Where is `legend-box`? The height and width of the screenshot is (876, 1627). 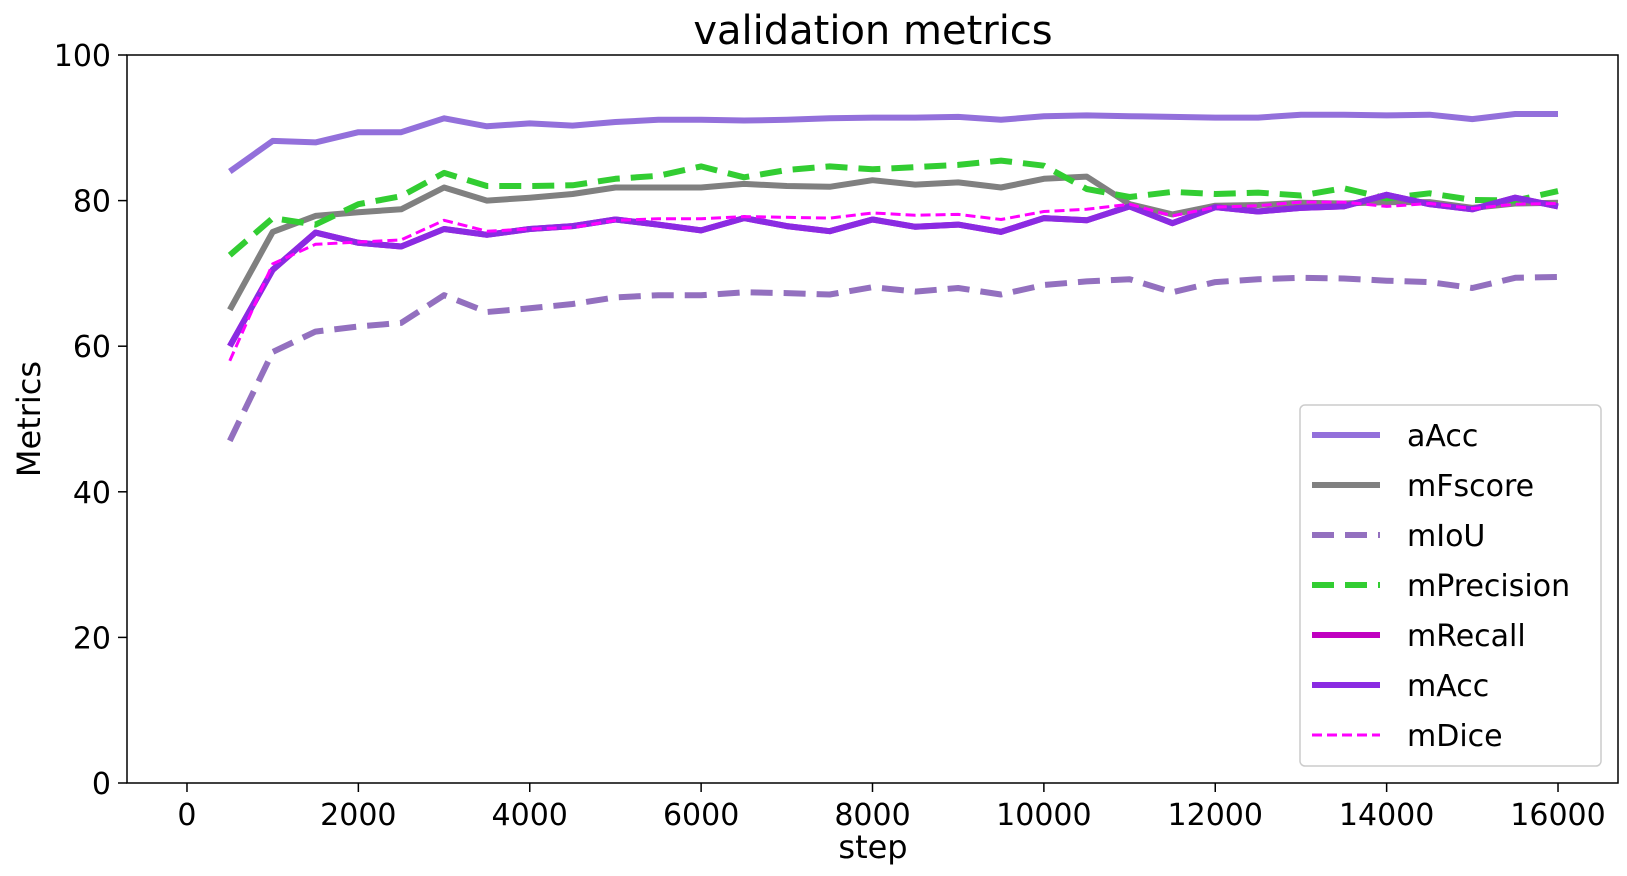
legend-box is located at coordinates (1450, 585).